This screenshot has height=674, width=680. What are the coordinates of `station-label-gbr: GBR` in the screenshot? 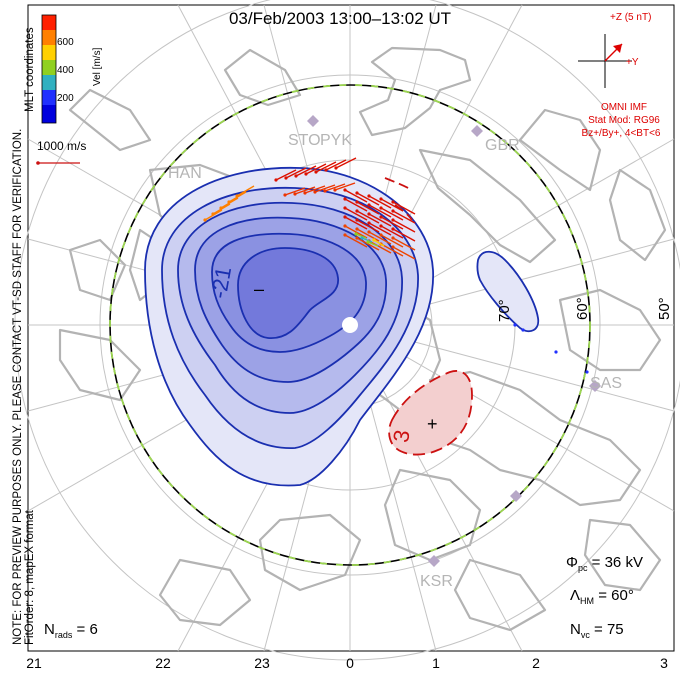 It's located at (502, 145).